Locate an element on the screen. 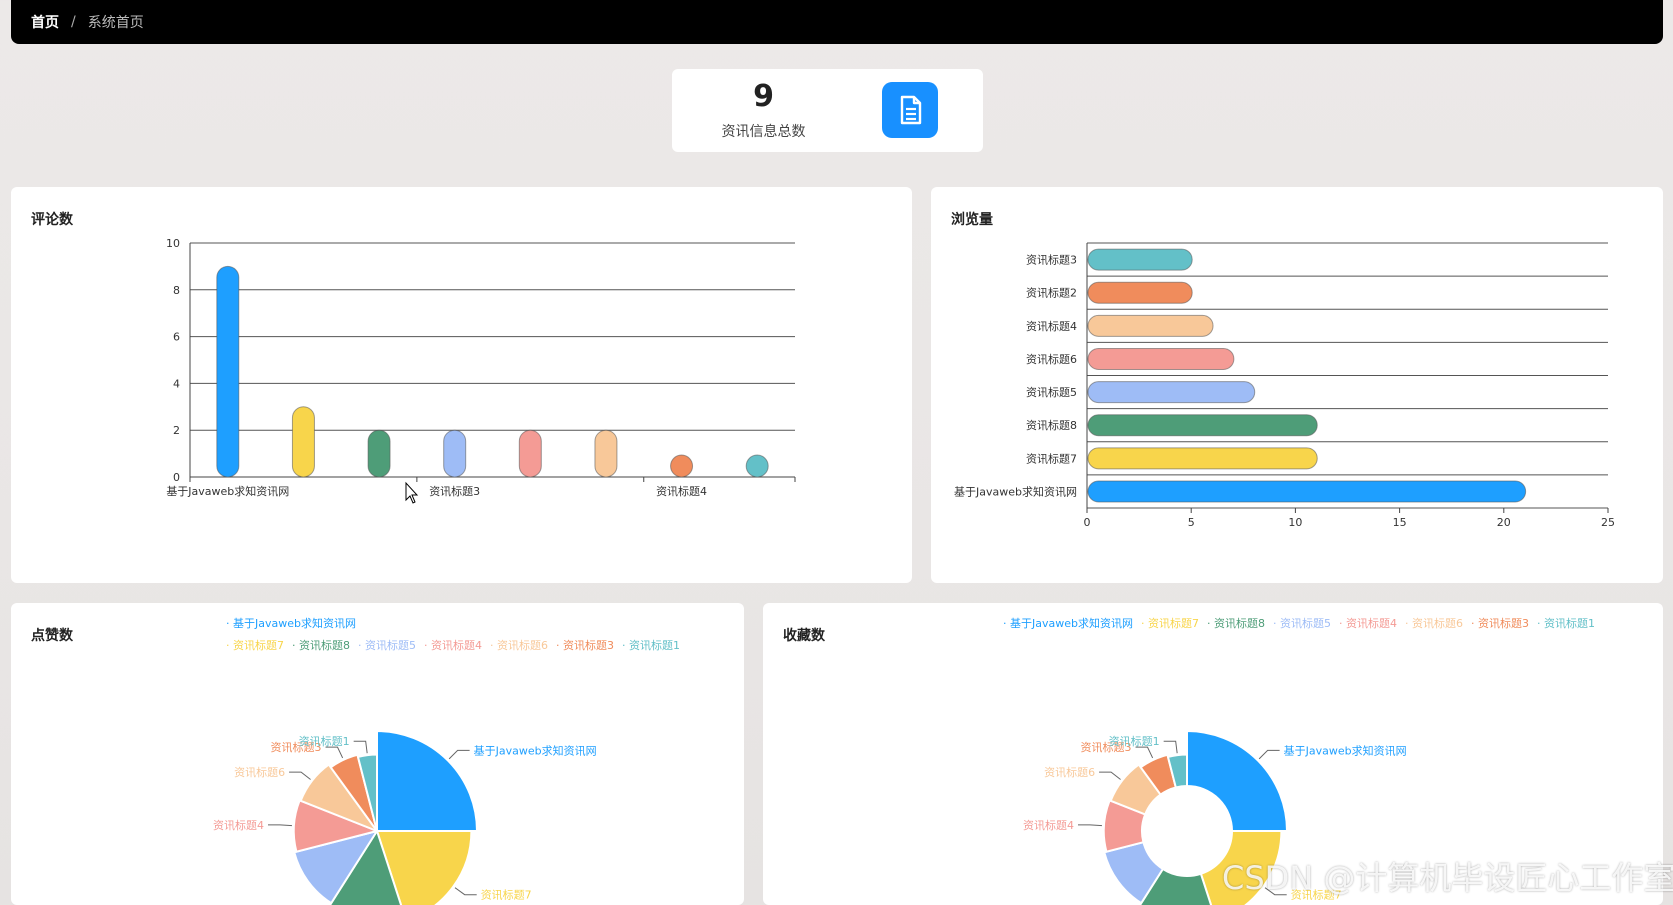 This screenshot has width=1673, height=905. views-title: 浏览量 is located at coordinates (972, 220).